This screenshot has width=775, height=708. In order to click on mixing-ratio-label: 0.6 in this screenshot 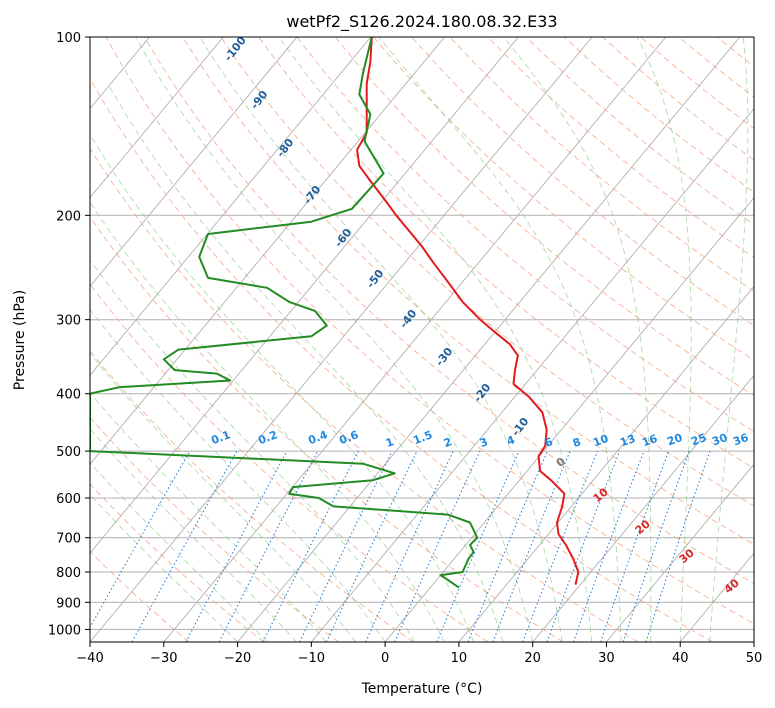, I will do `click(348, 437)`.